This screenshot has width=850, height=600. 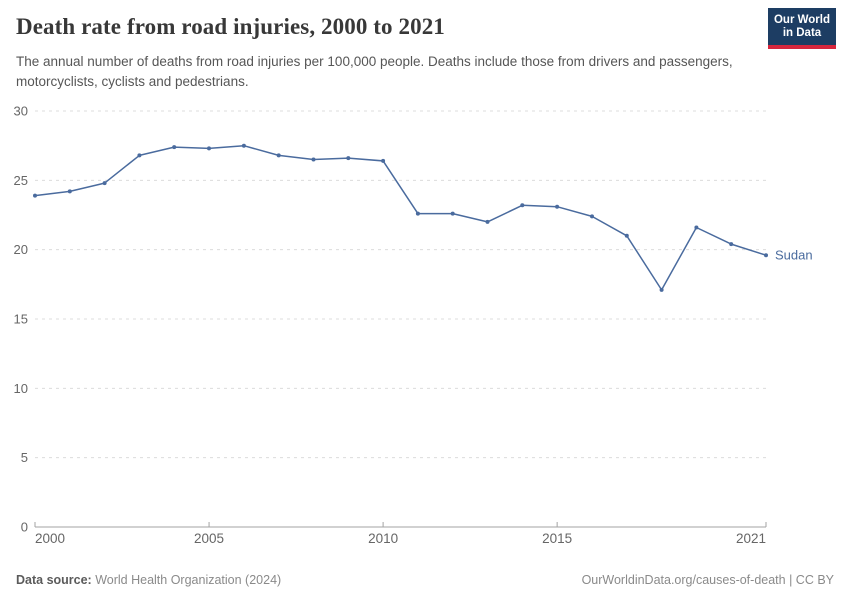 What do you see at coordinates (24, 527) in the screenshot?
I see `y-tick-label: 0` at bounding box center [24, 527].